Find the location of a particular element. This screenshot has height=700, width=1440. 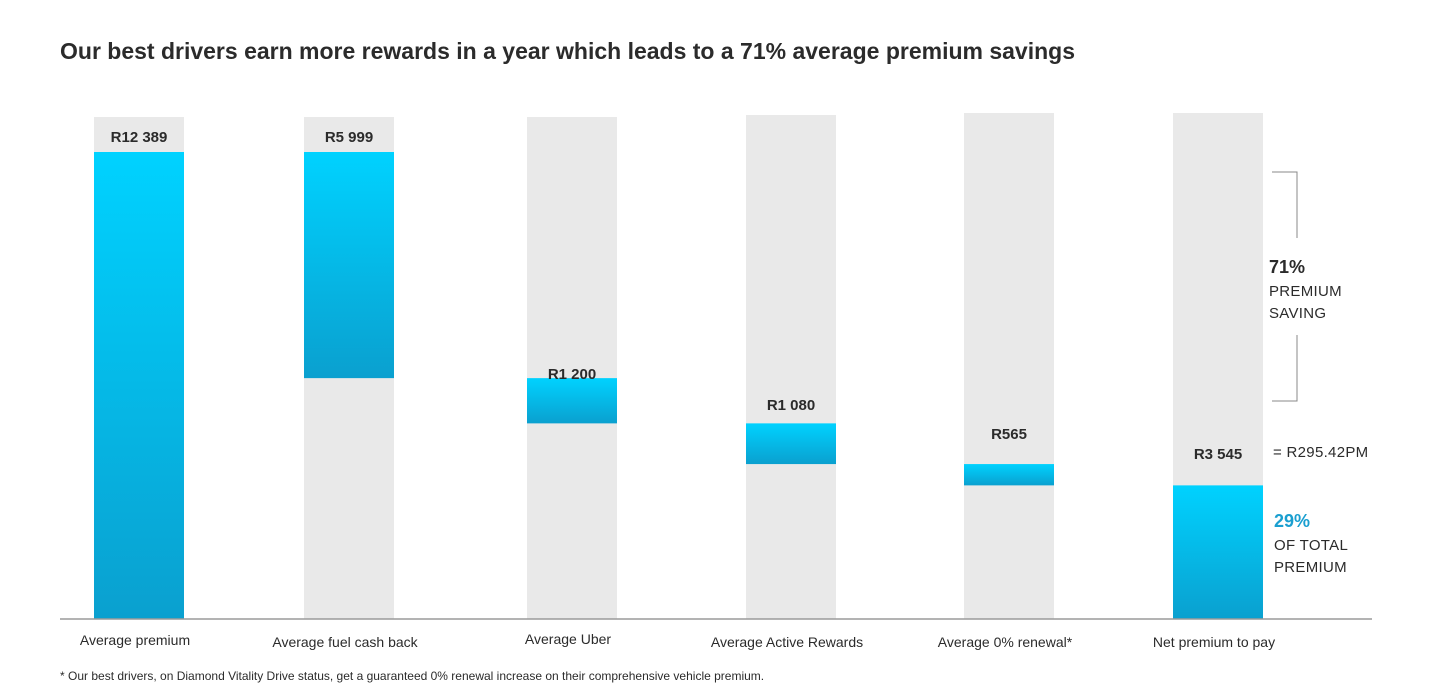

total-label-line1: OF TOTAL is located at coordinates (1311, 545).